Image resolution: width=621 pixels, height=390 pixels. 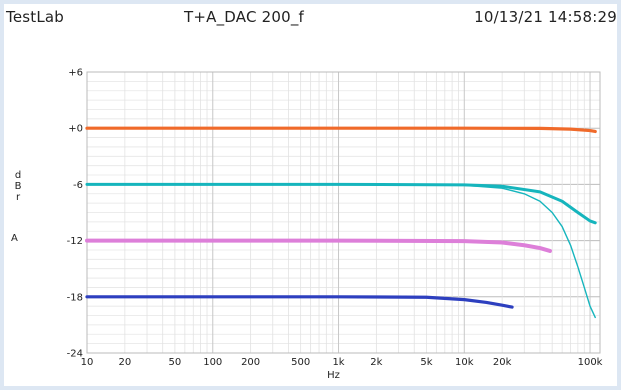 I want to click on y-tick-label: -18, so click(x=75, y=297).